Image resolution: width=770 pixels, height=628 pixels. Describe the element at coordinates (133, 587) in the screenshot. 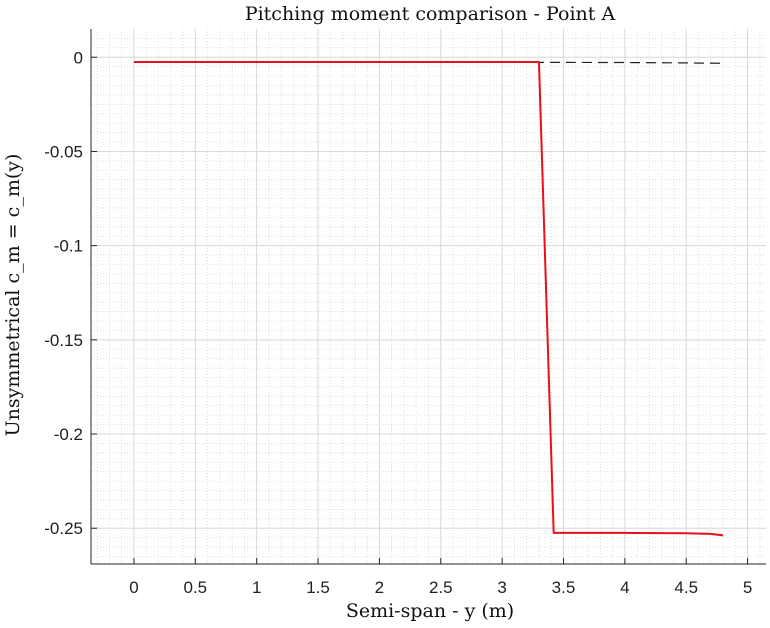

I see `x-tick-label: 0` at that location.